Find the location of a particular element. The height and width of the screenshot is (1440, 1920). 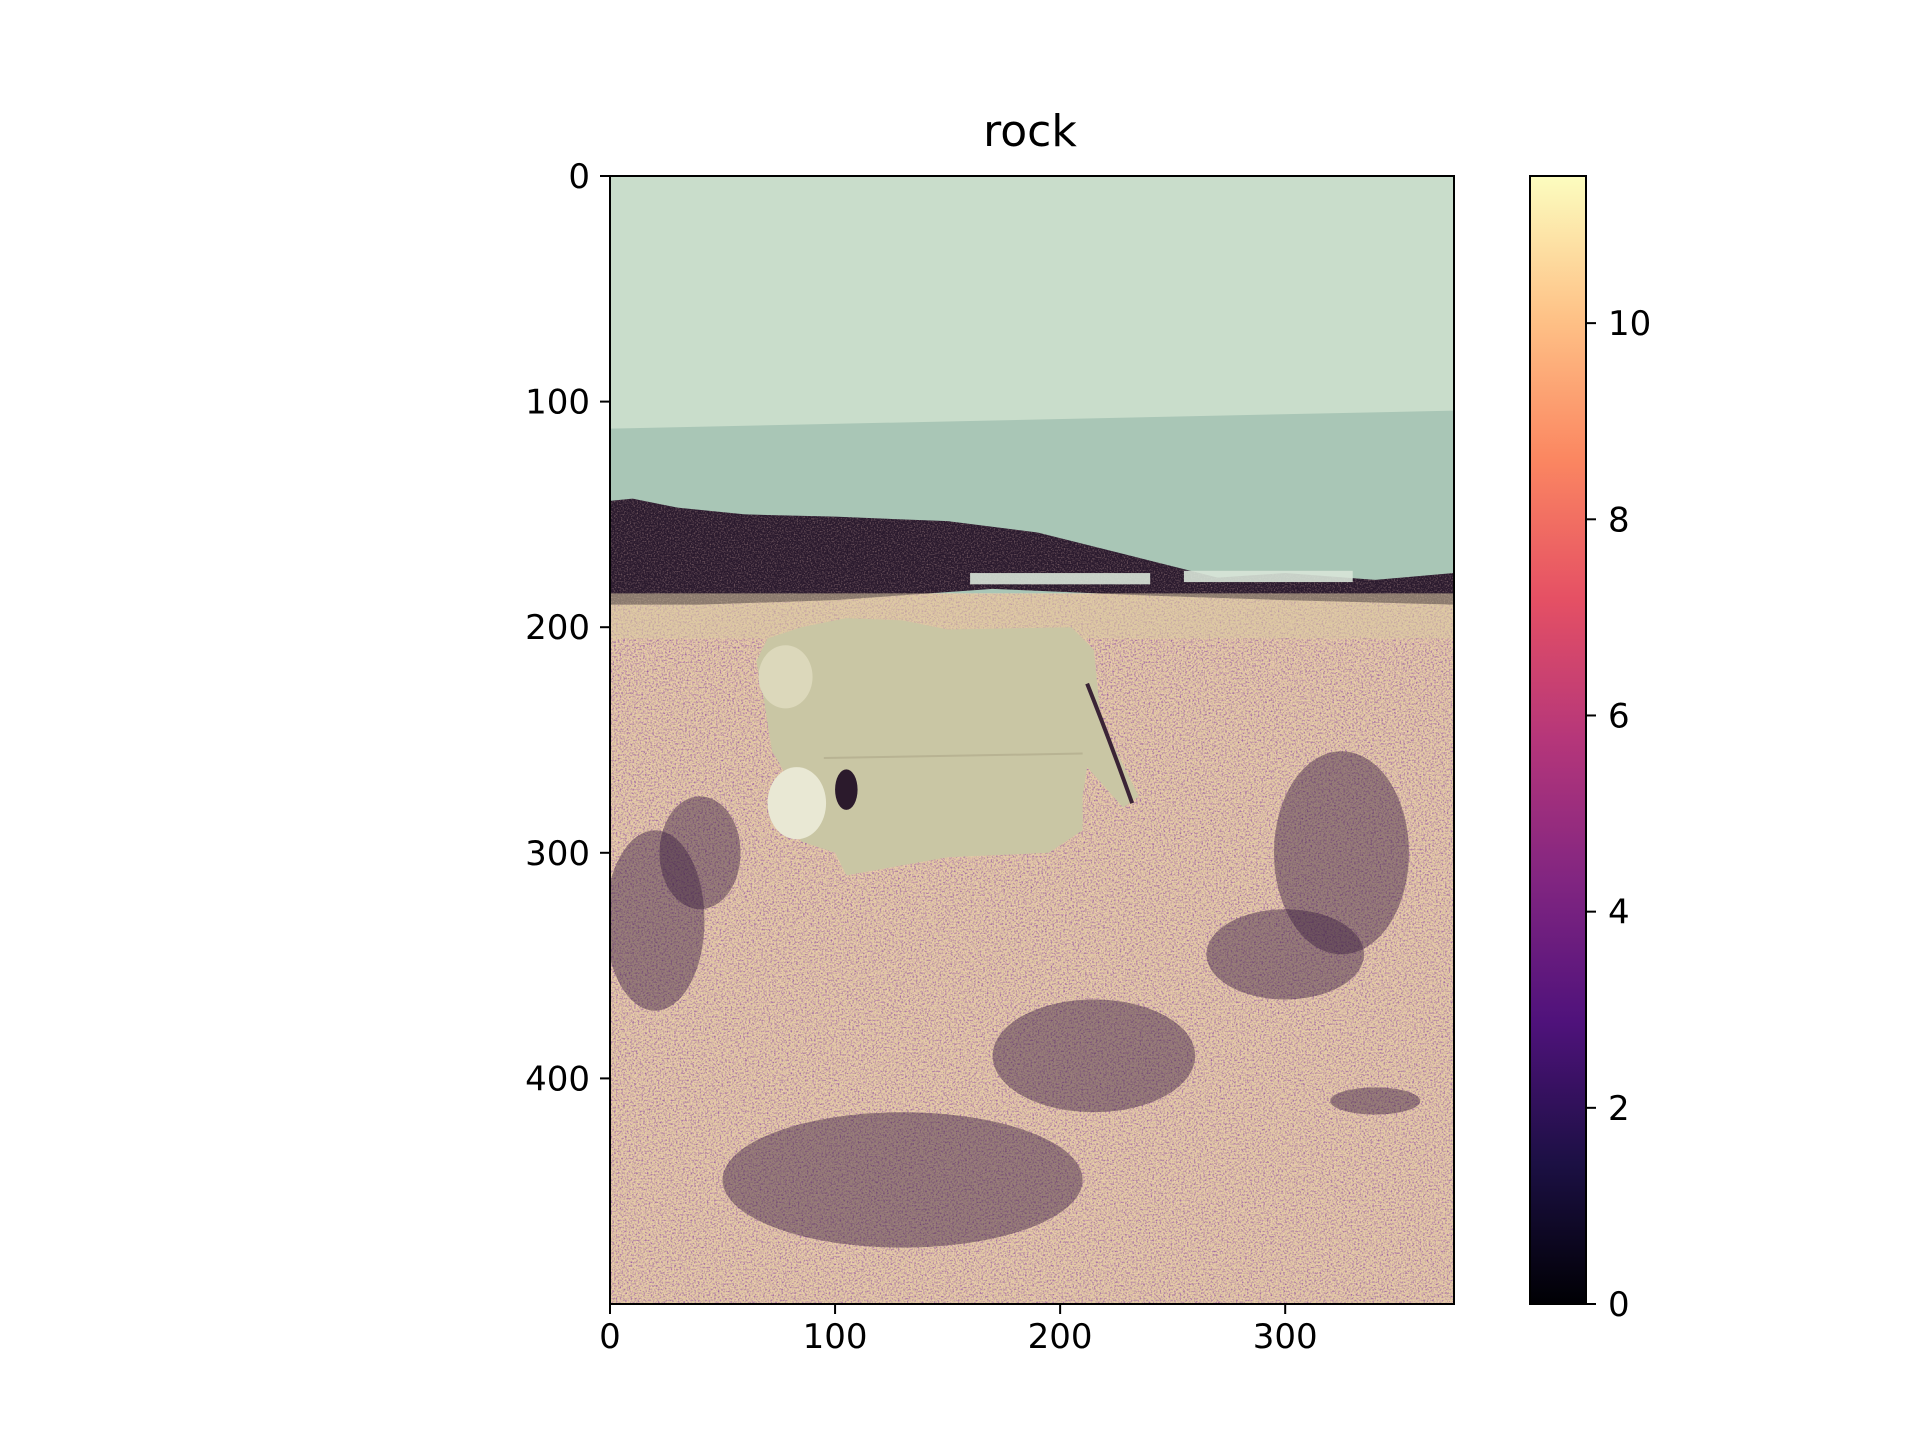

colorbar-tick-label: 10 is located at coordinates (1629, 324).